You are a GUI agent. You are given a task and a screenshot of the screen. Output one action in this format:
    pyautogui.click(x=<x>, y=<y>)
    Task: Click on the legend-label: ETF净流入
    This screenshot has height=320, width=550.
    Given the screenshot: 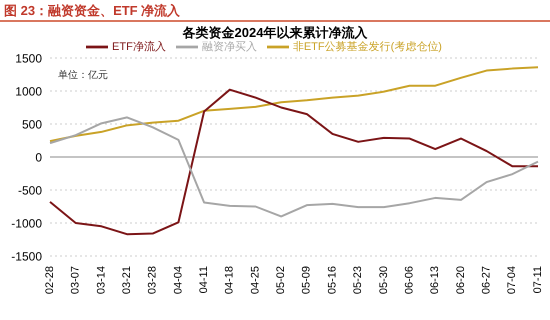 What is the action you would take?
    pyautogui.click(x=139, y=46)
    